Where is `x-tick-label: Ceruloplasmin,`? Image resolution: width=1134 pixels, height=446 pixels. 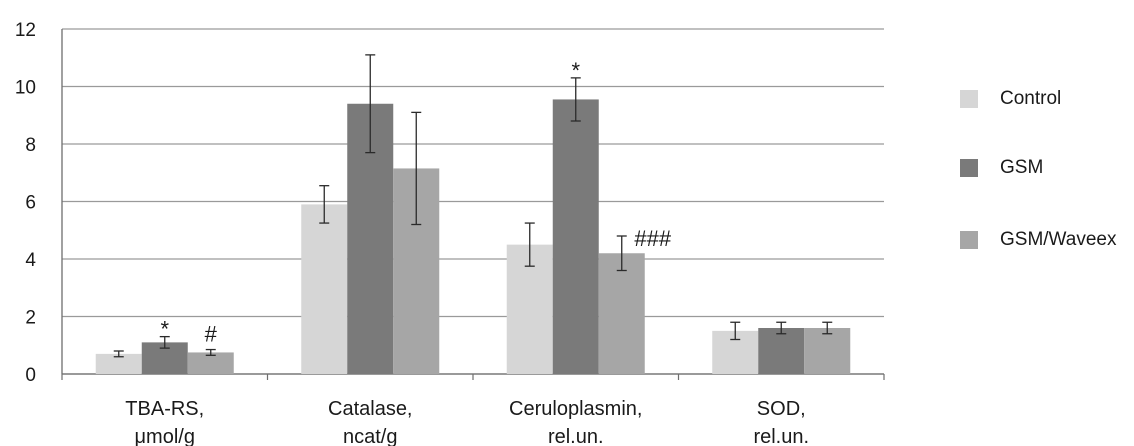
x-tick-label: Ceruloplasmin, is located at coordinates (575, 409).